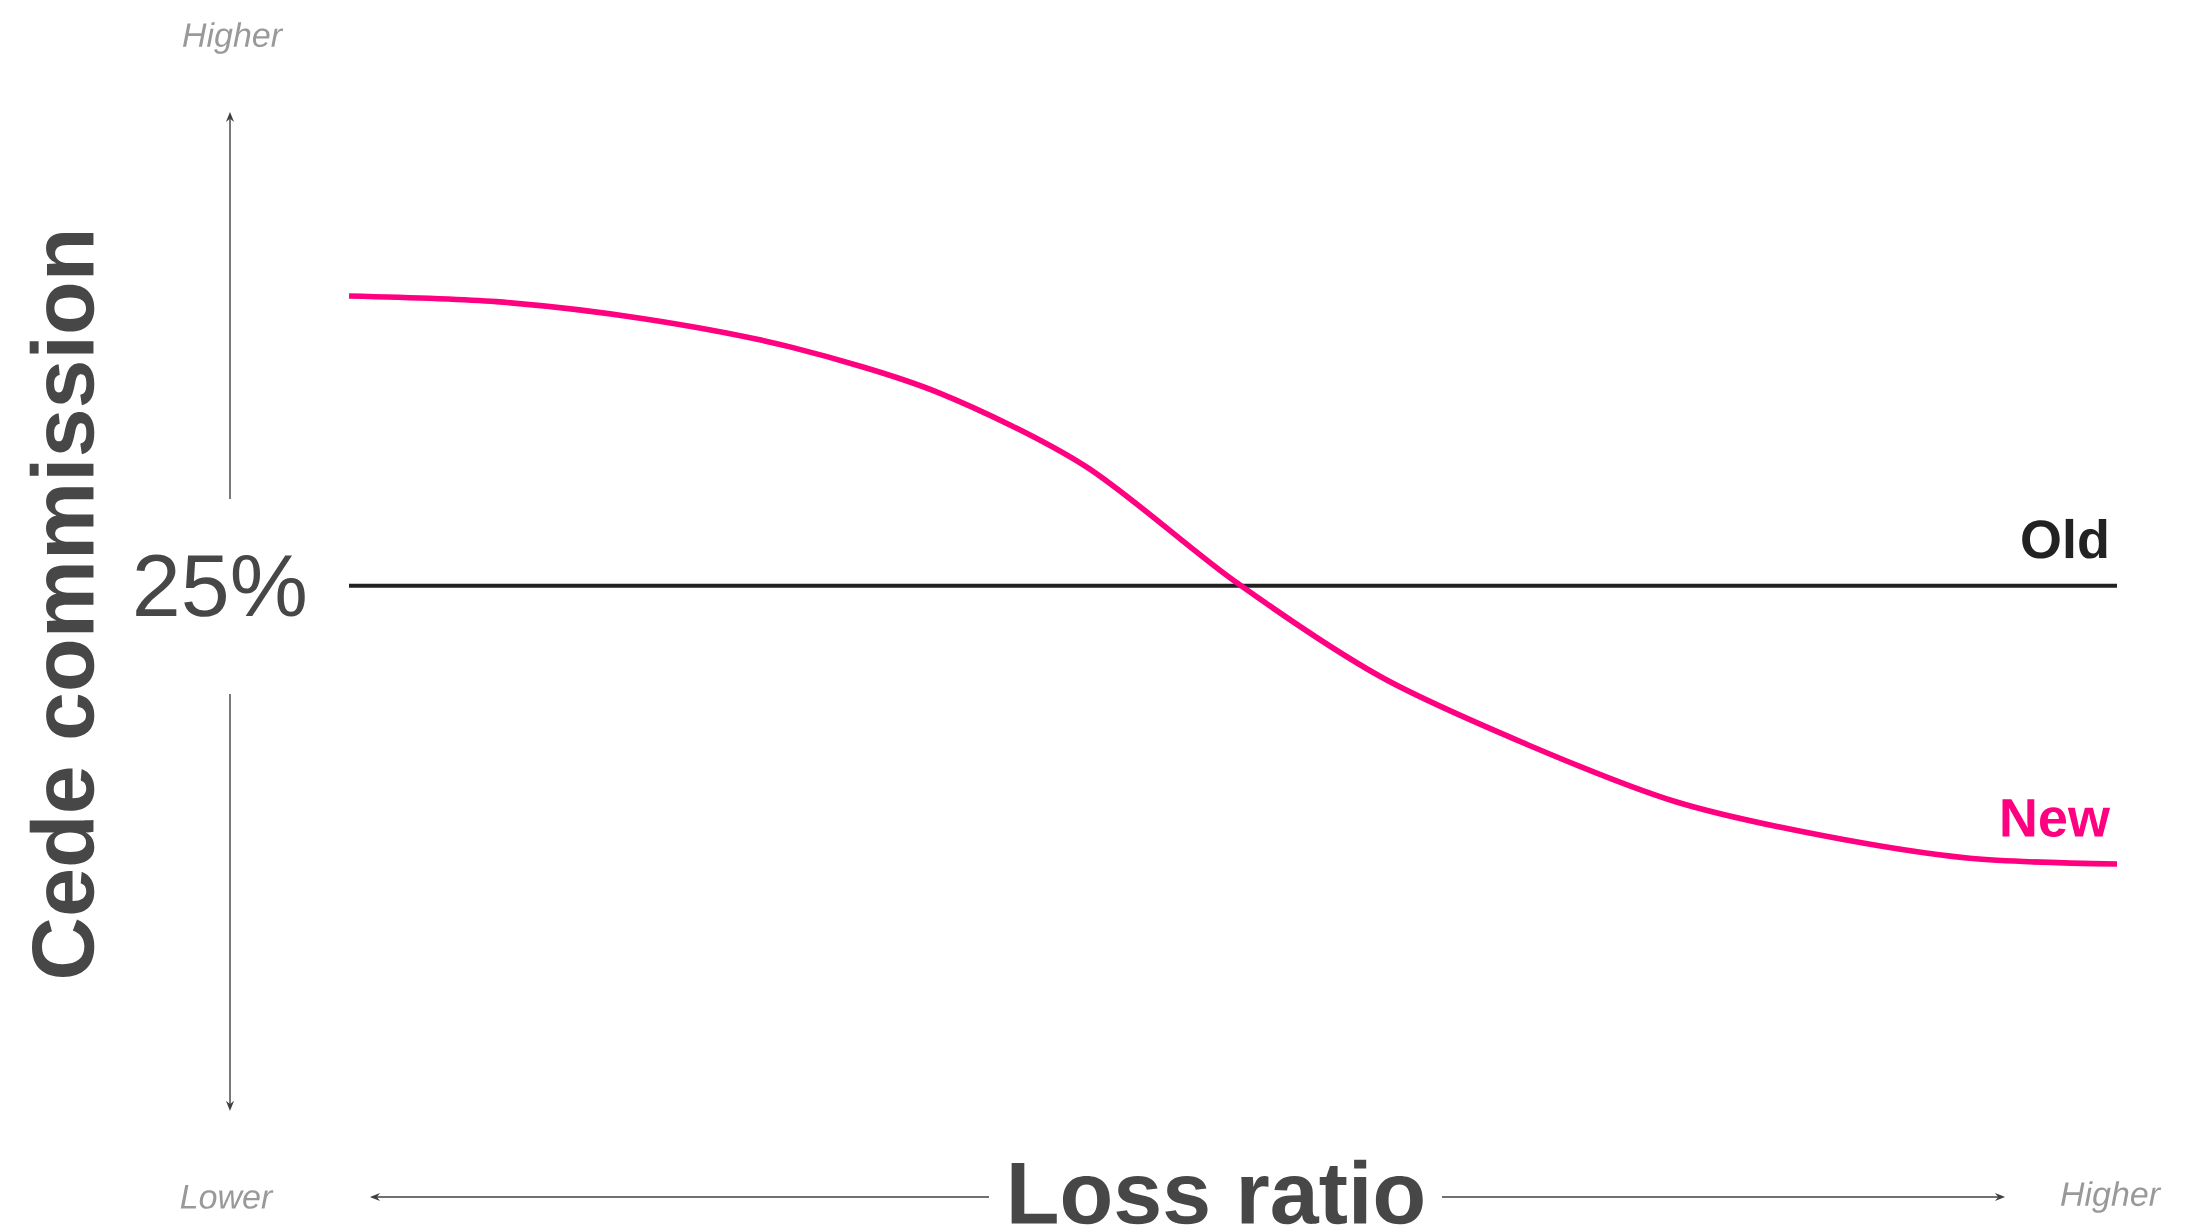 The image size is (2191, 1231). What do you see at coordinates (227, 1197) in the screenshot?
I see `text: Lower` at bounding box center [227, 1197].